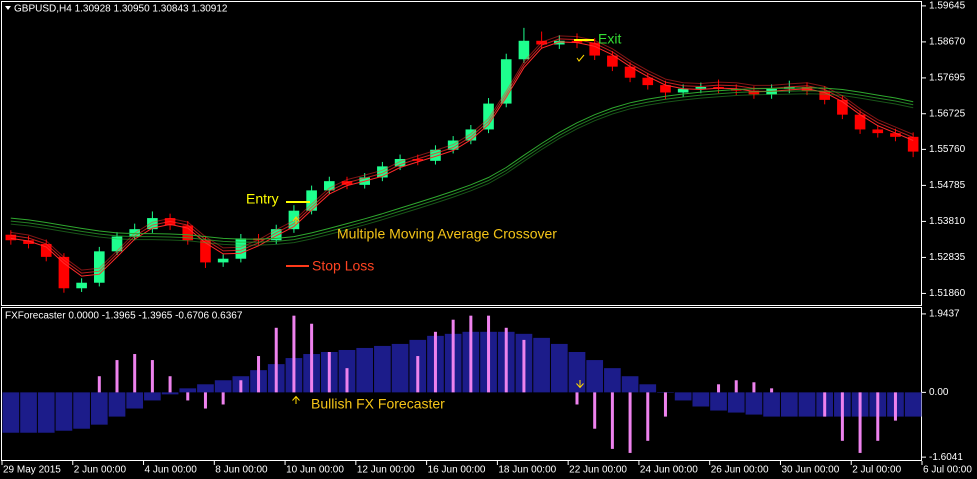  Describe the element at coordinates (947, 185) in the screenshot. I see `y-tick-label: 1.54785` at that location.